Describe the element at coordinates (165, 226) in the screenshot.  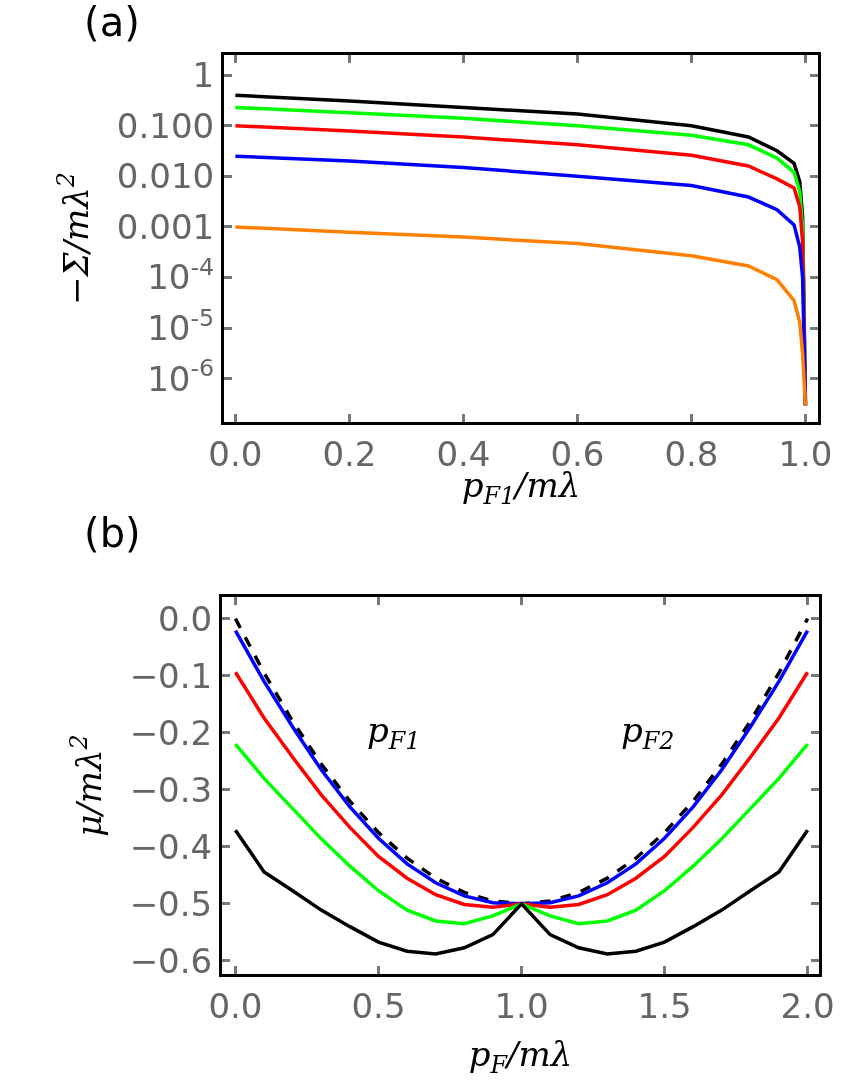
I see `y-tick-label: 0.001` at that location.